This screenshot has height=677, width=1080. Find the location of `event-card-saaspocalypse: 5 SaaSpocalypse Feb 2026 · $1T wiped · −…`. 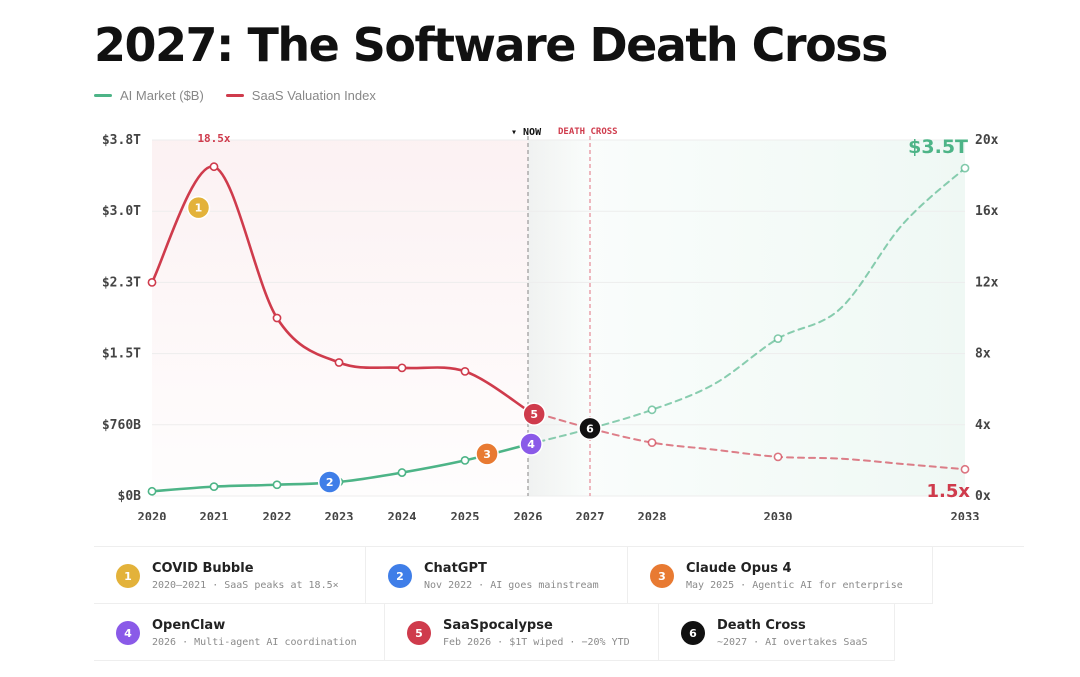

event-card-saaspocalypse: 5 SaaSpocalypse Feb 2026 · $1T wiped · −… is located at coordinates (522, 632).